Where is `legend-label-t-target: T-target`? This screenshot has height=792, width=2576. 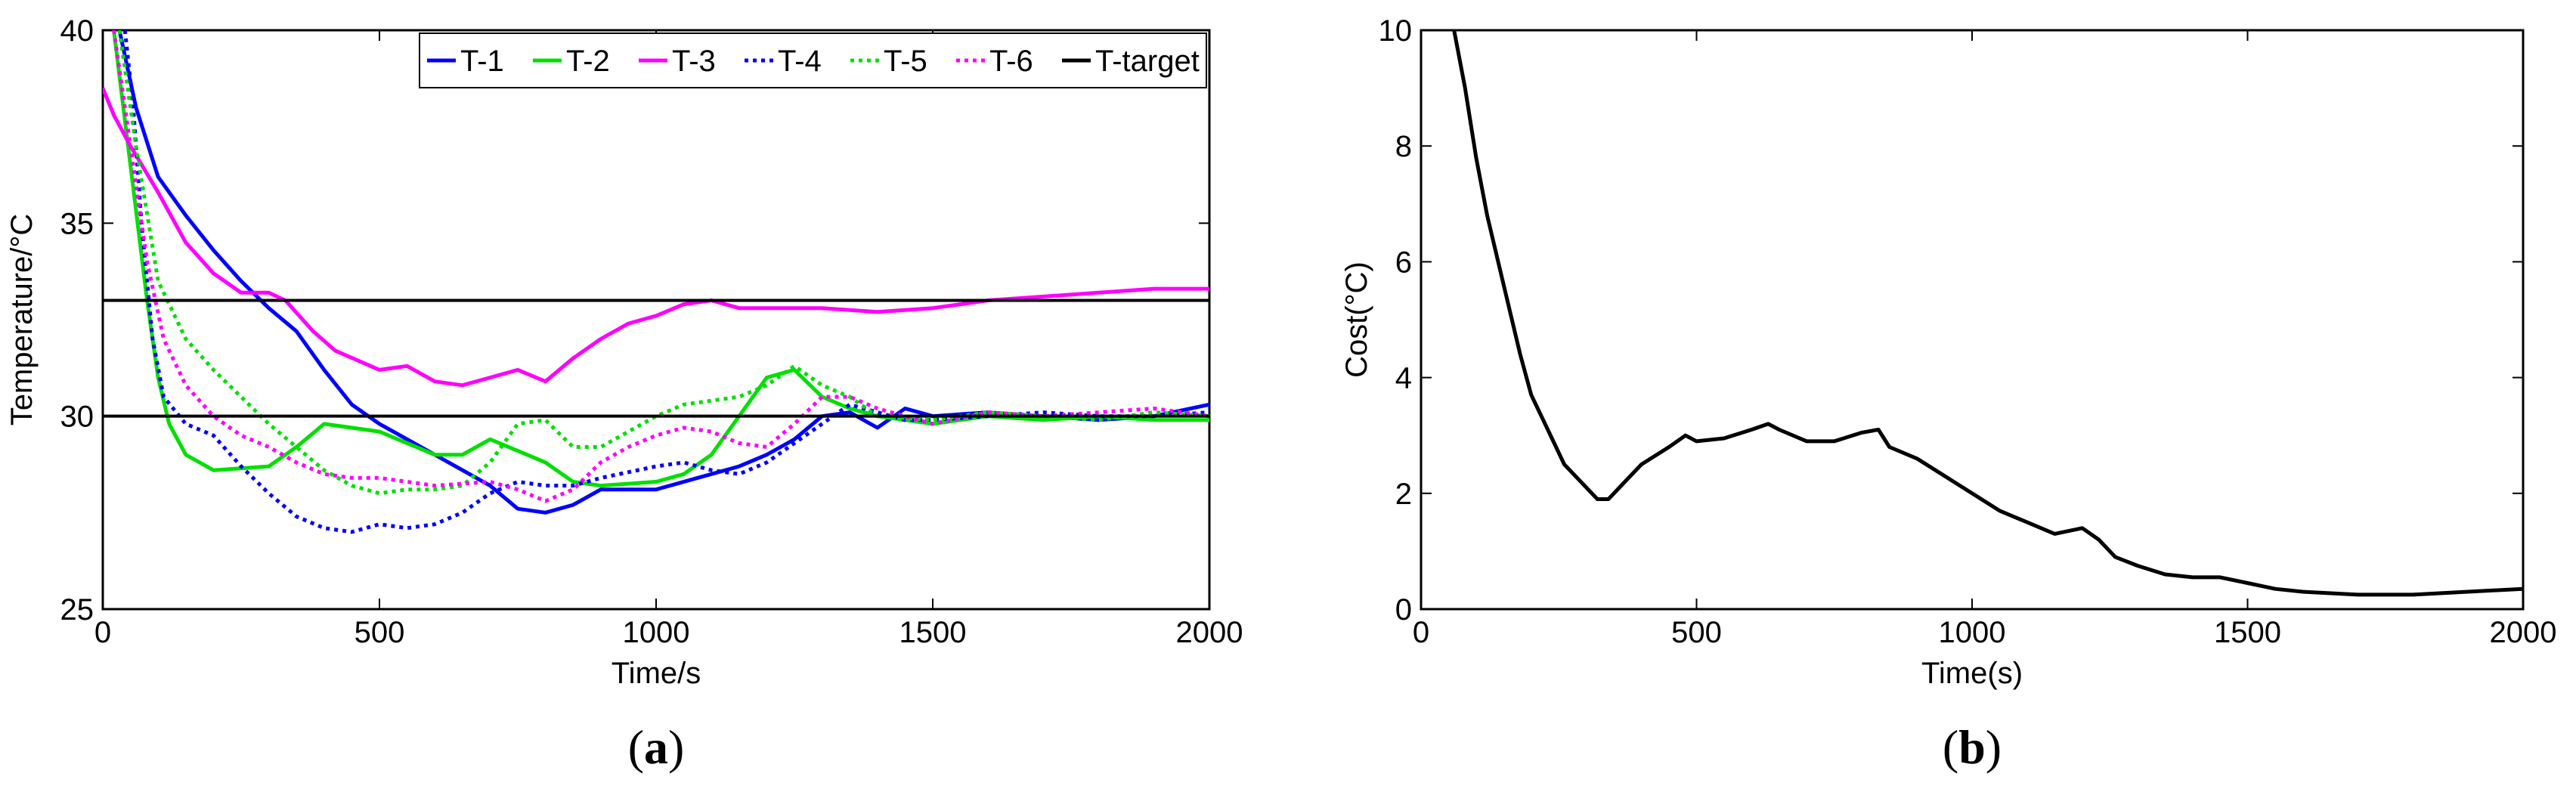 legend-label-t-target: T-target is located at coordinates (1147, 62).